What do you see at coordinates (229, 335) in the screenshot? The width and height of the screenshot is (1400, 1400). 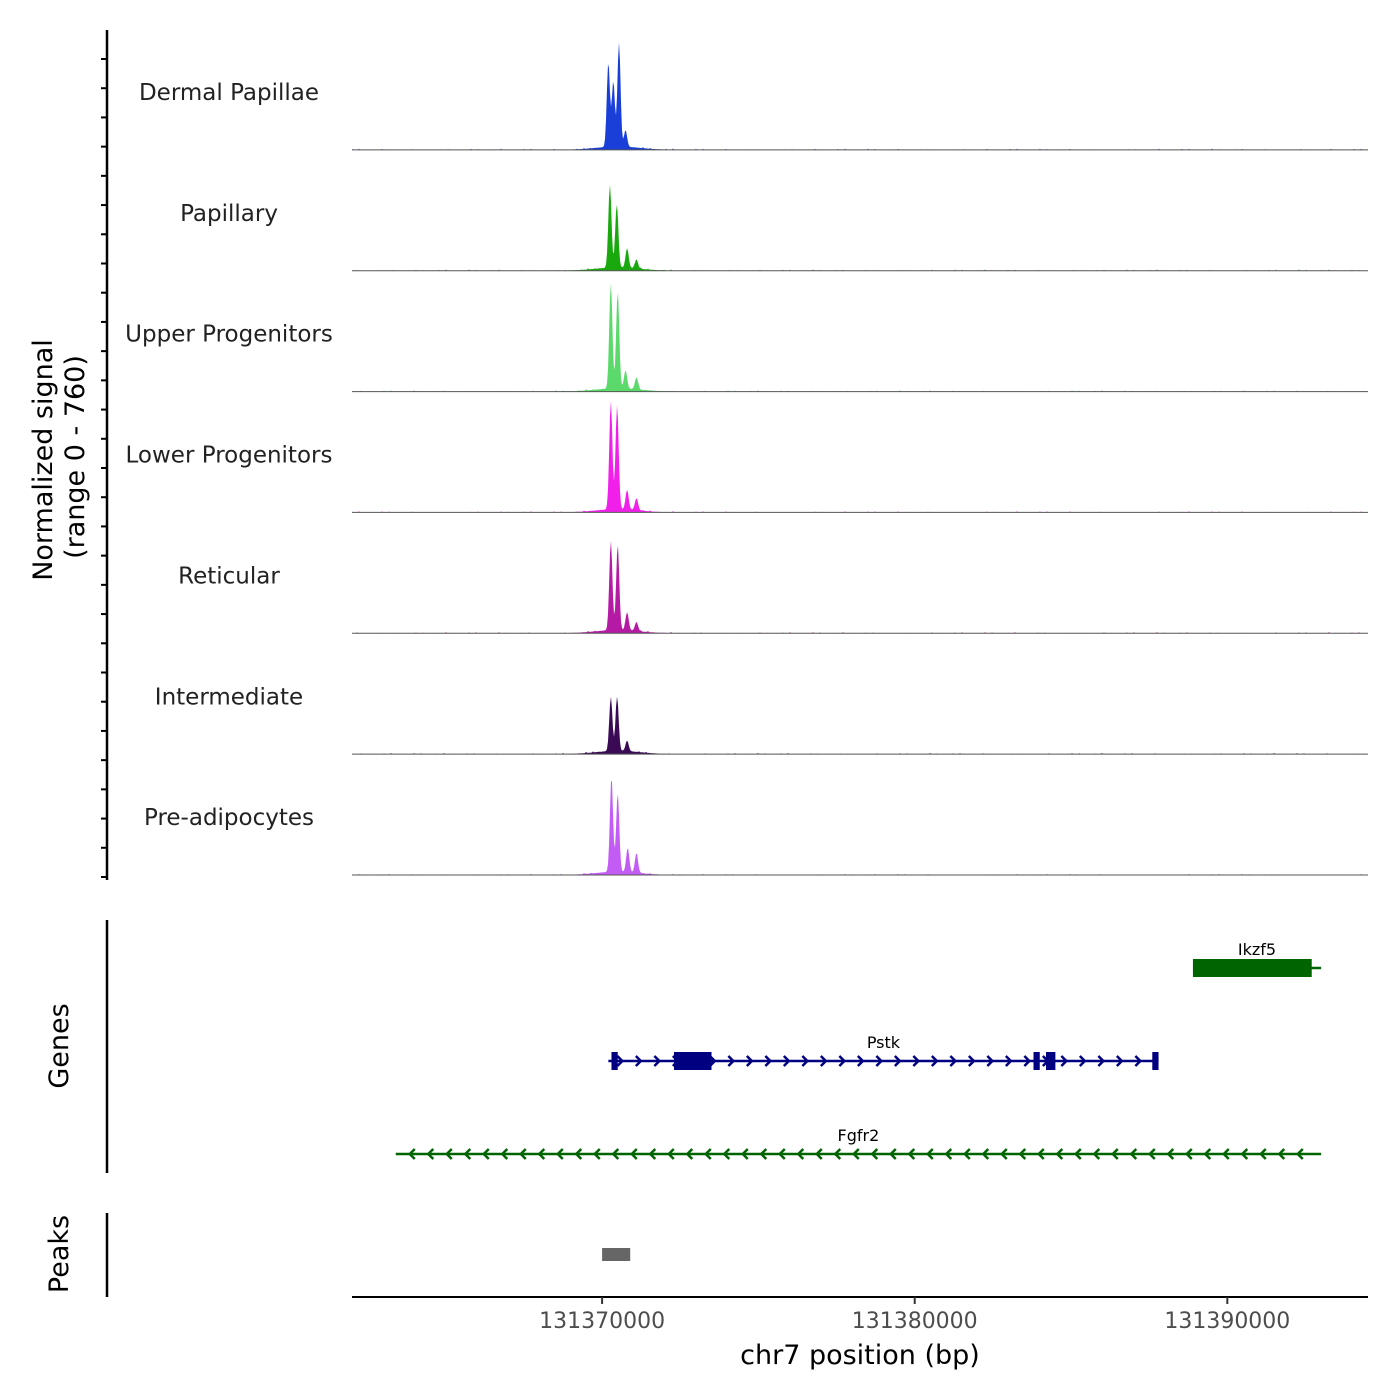 I see `track-label: Upper Progenitors` at bounding box center [229, 335].